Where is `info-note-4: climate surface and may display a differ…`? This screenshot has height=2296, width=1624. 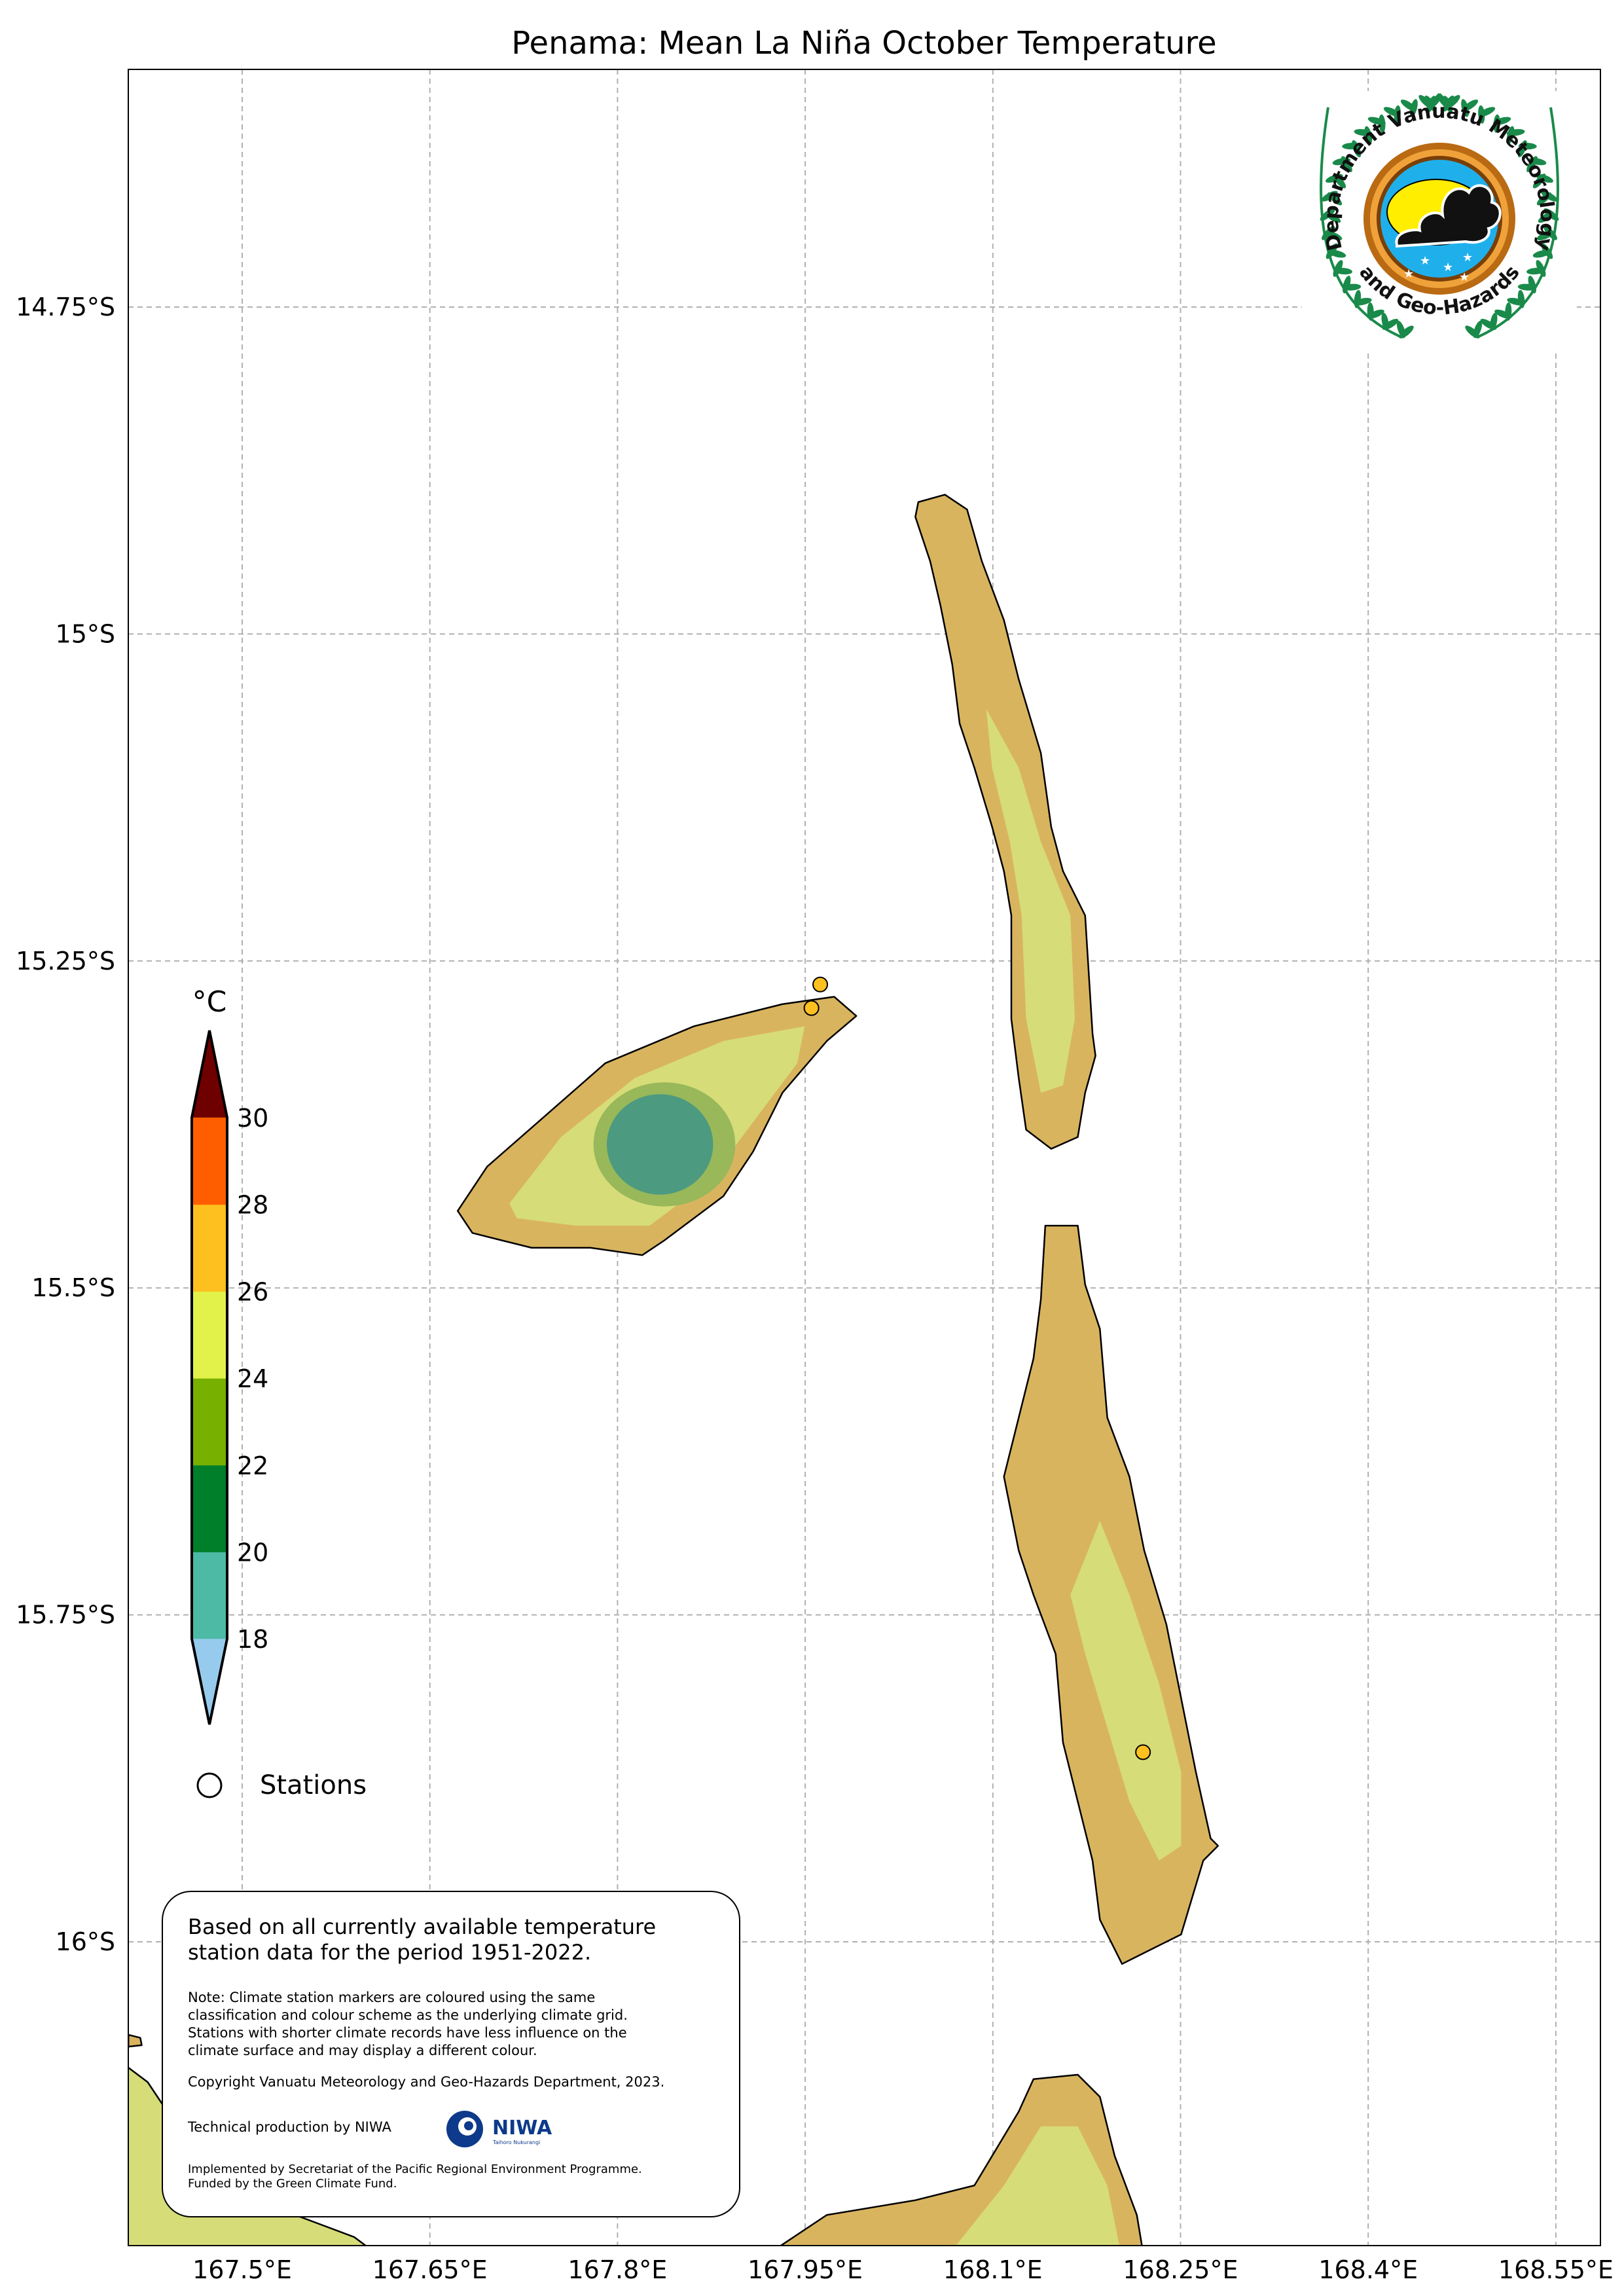 info-note-4: climate surface and may display a differ… is located at coordinates (362, 2050).